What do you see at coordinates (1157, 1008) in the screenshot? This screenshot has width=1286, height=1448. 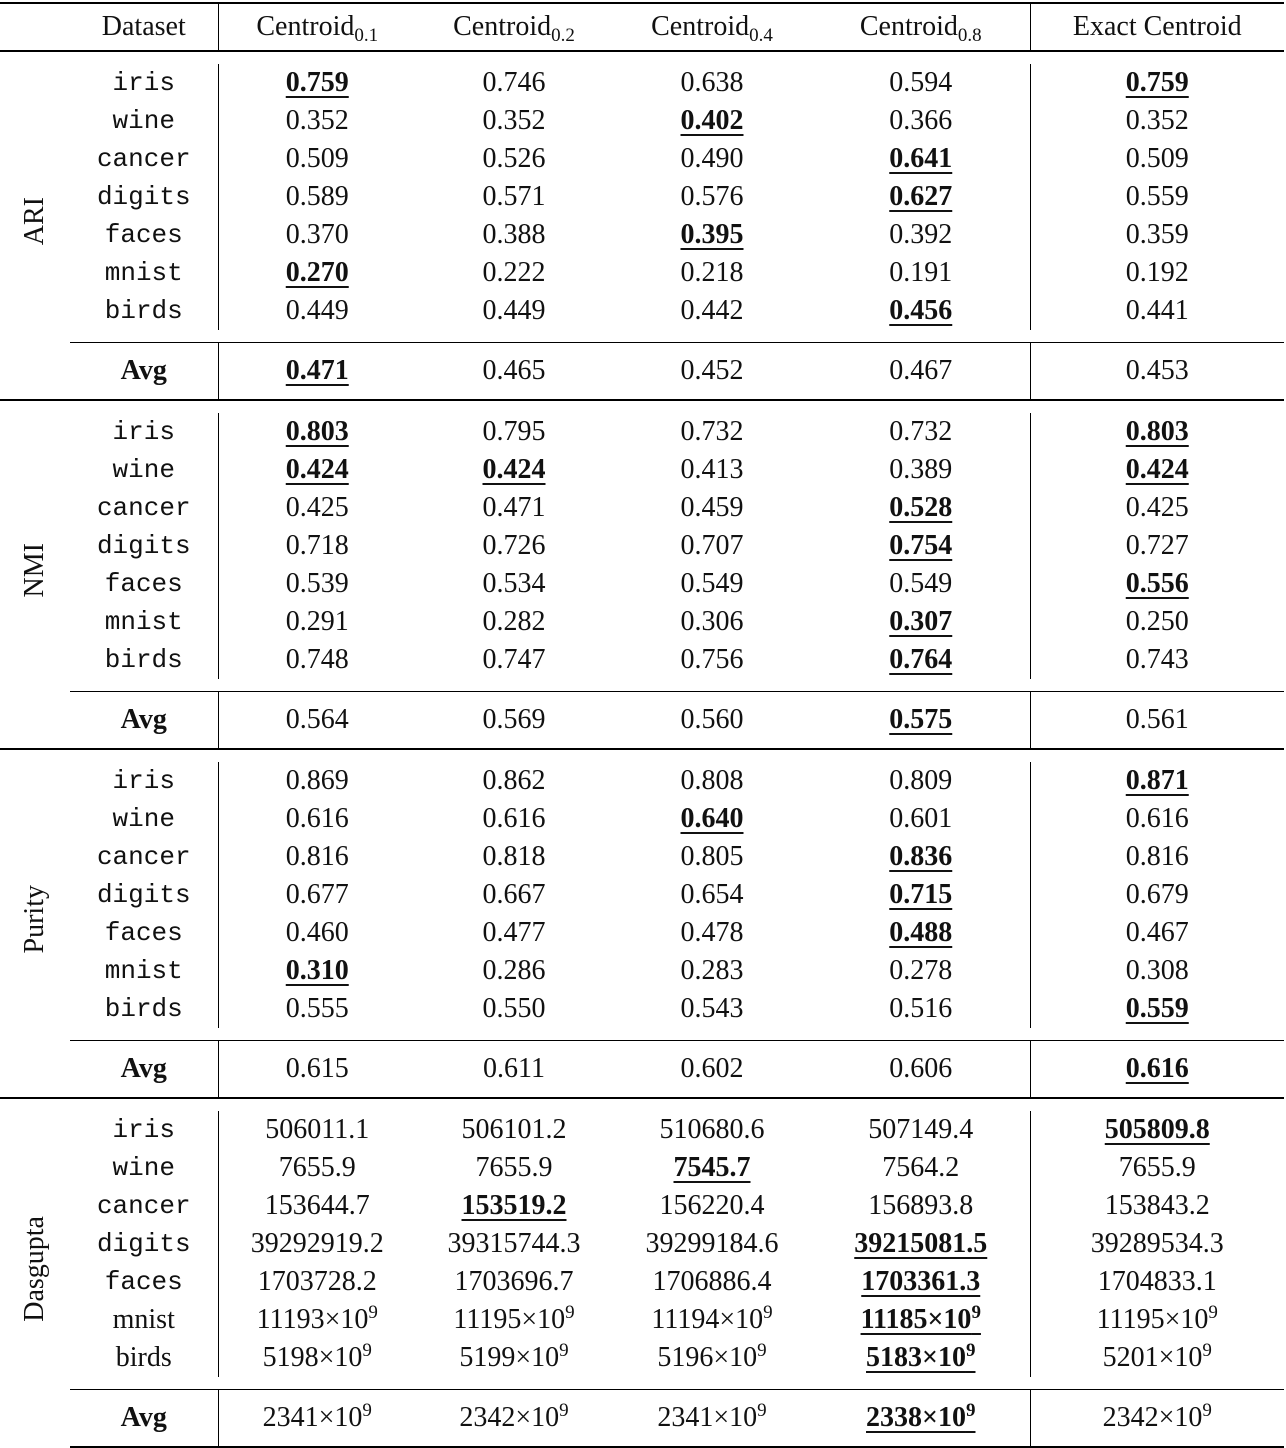 I see `cell-text: 0.559` at bounding box center [1157, 1008].